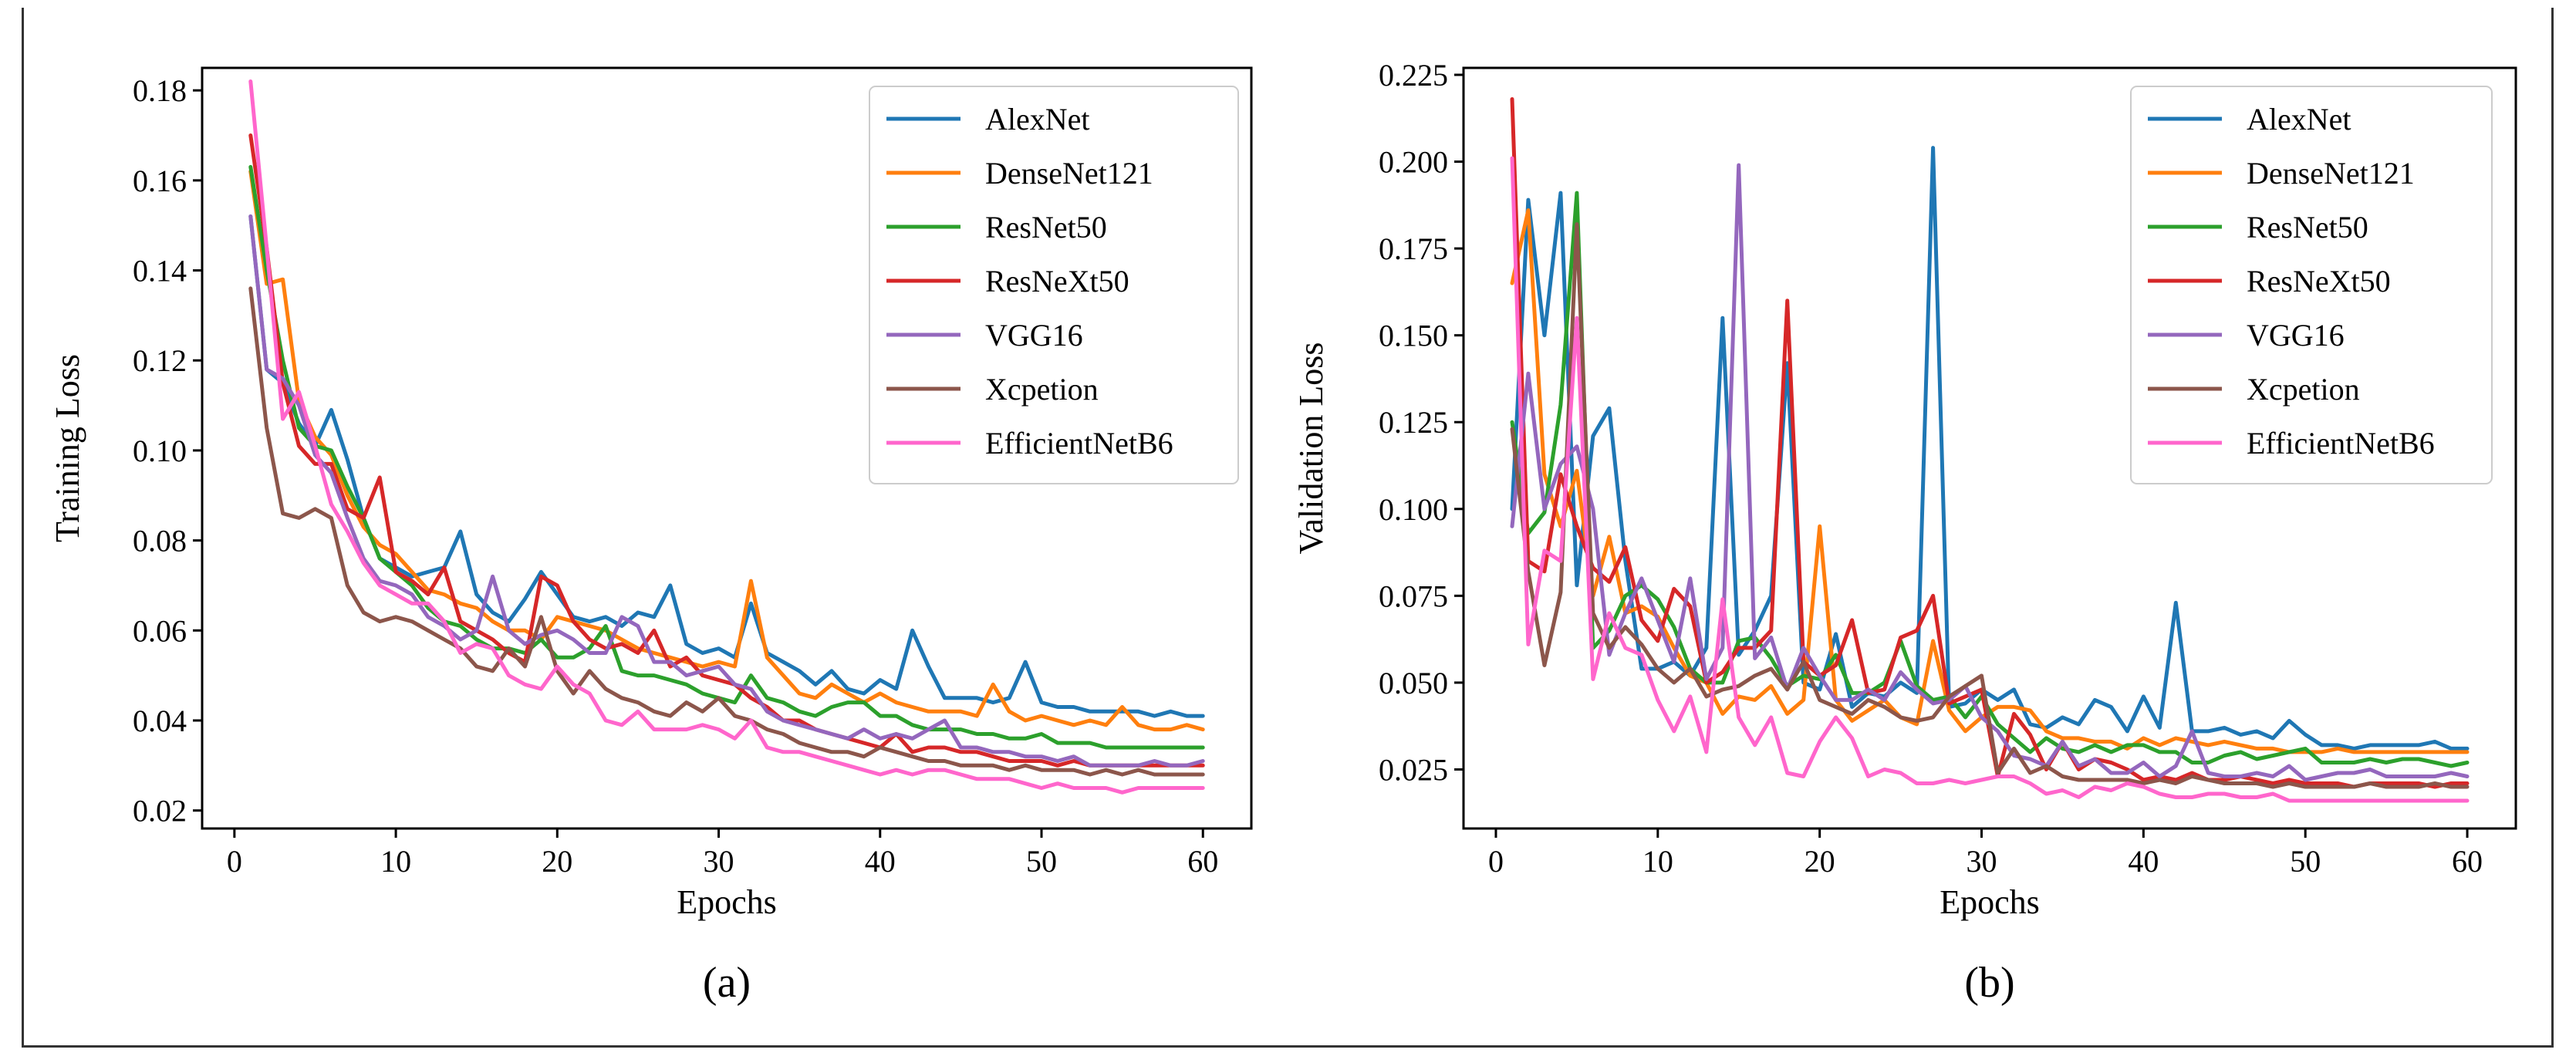 The height and width of the screenshot is (1063, 2576). I want to click on y-tick-label: 0.200, so click(1414, 162).